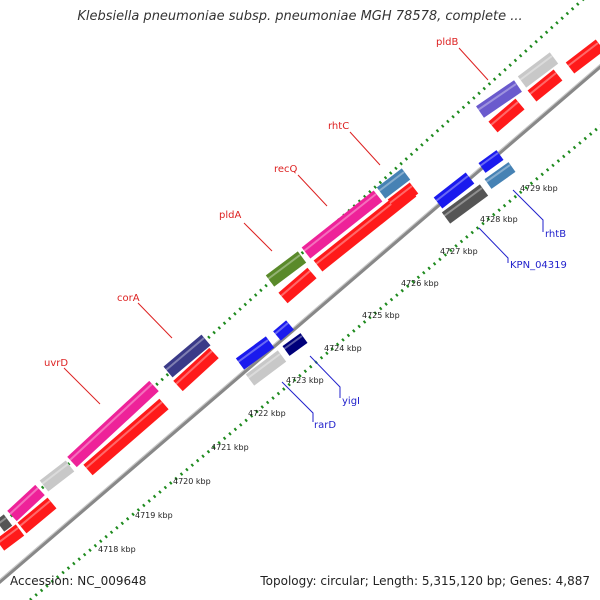  I want to click on scale-label: 4720 kbp, so click(192, 481).